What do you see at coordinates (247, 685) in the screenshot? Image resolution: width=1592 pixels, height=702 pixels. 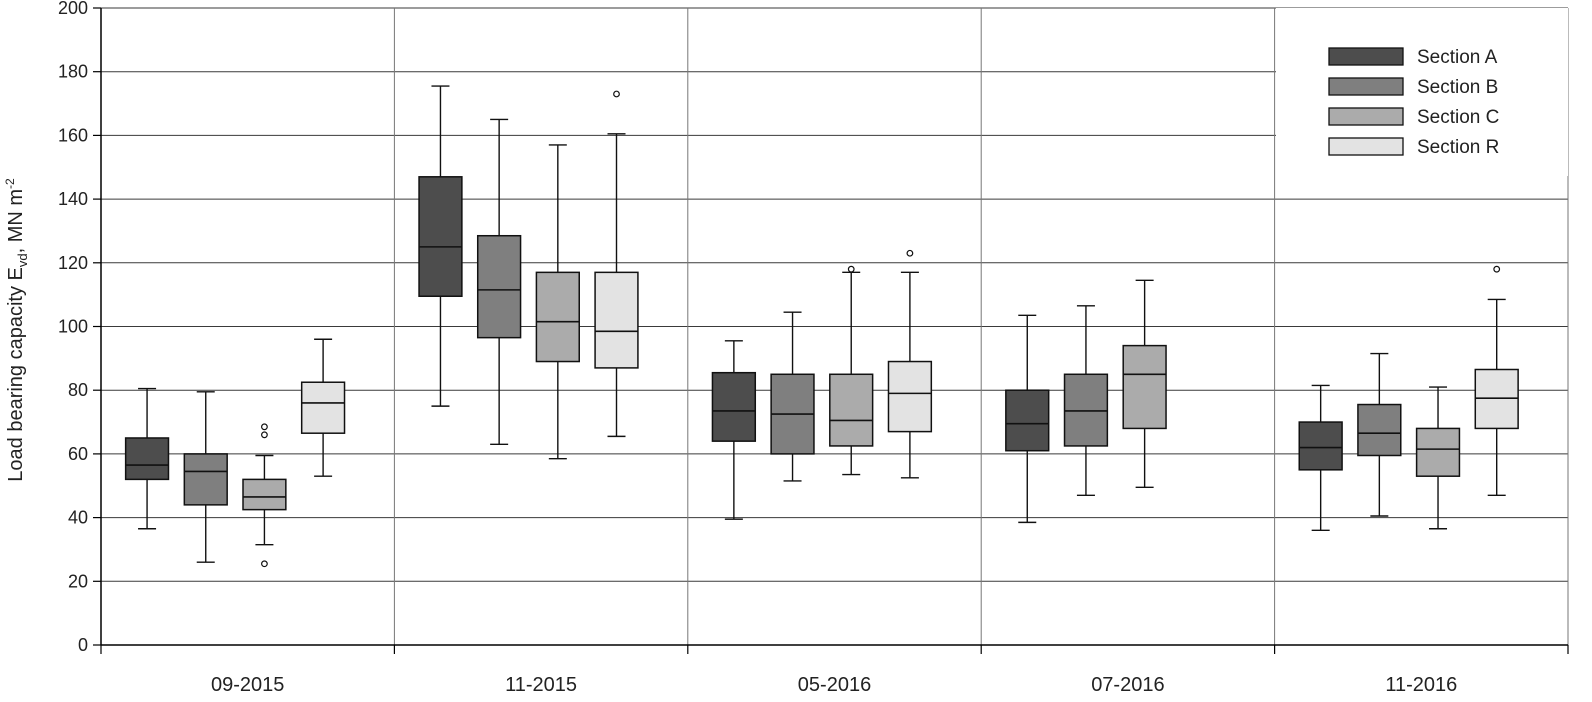 I see `x-tick-label: 09-2015` at bounding box center [247, 685].